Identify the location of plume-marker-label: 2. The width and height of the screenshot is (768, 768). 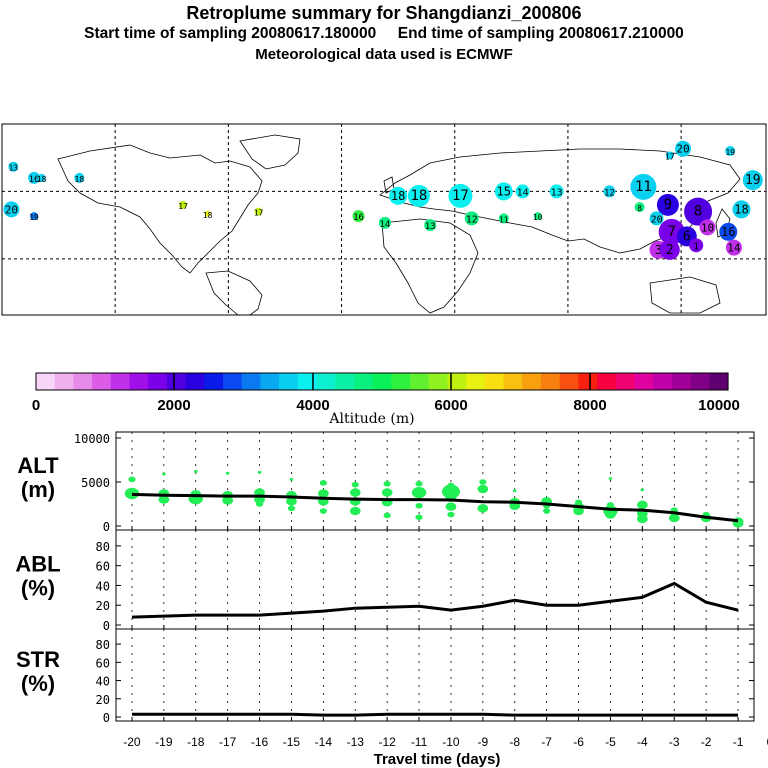
(670, 250).